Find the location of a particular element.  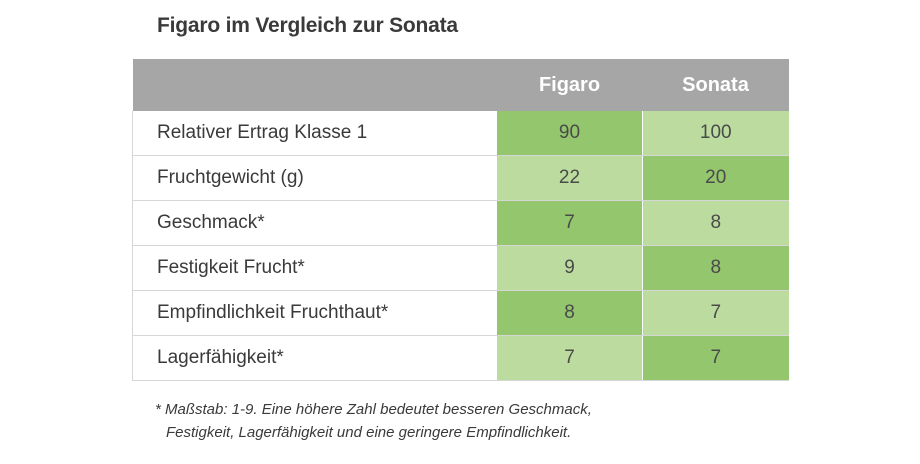

sonata-value: 100 is located at coordinates (715, 133).